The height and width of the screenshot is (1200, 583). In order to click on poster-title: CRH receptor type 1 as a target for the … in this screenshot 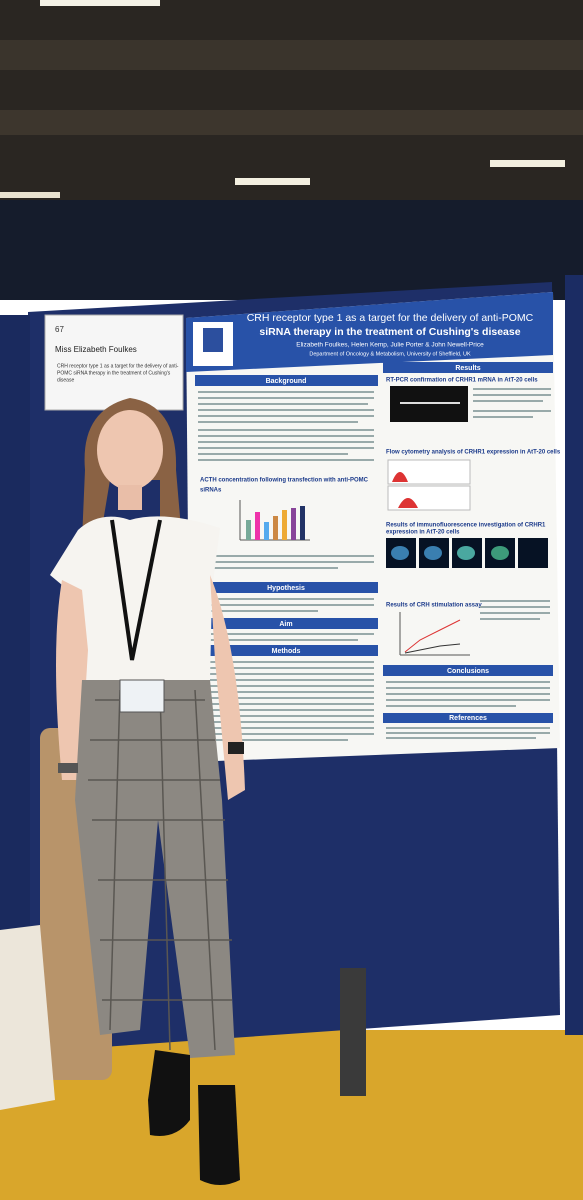, I will do `click(390, 318)`.